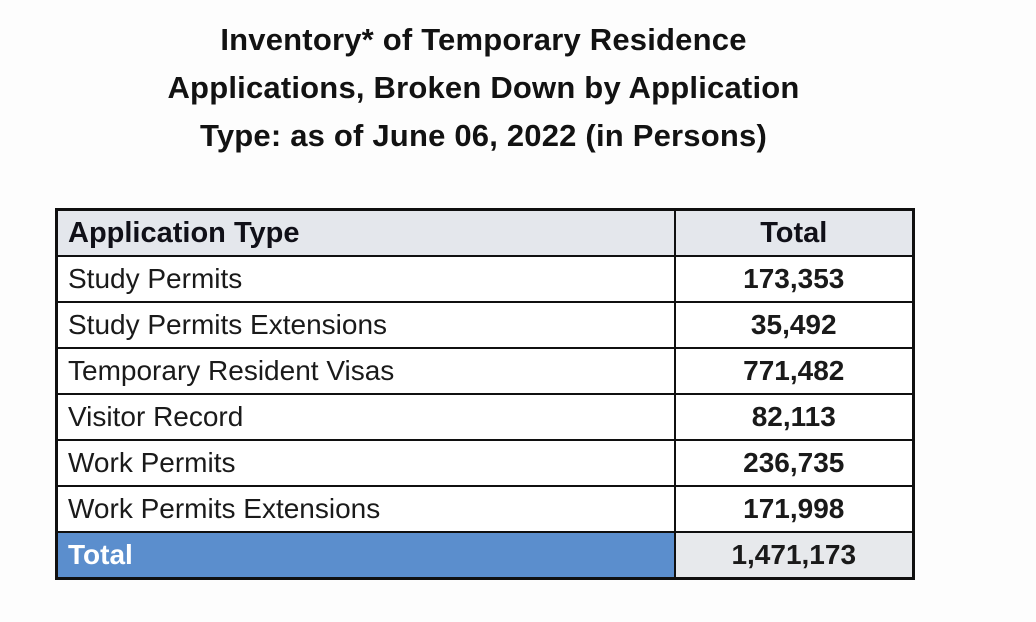  I want to click on application-type-cell: Study Permits, so click(365, 279).